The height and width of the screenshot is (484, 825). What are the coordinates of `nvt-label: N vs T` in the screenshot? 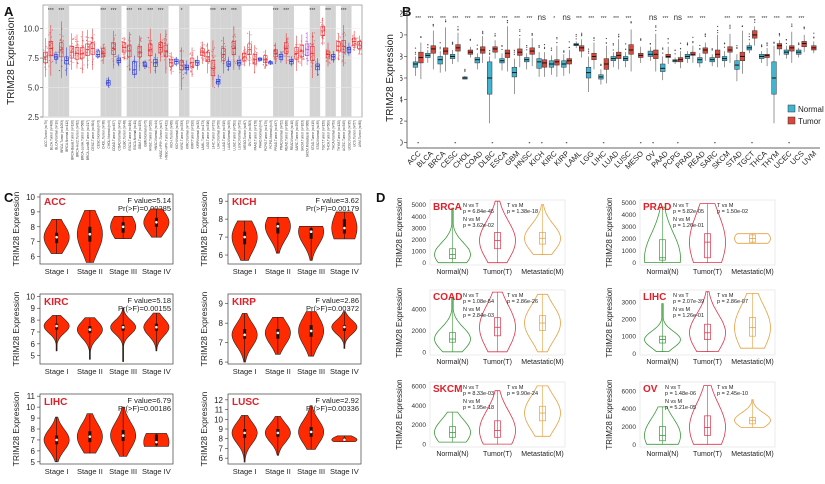 It's located at (471, 296).